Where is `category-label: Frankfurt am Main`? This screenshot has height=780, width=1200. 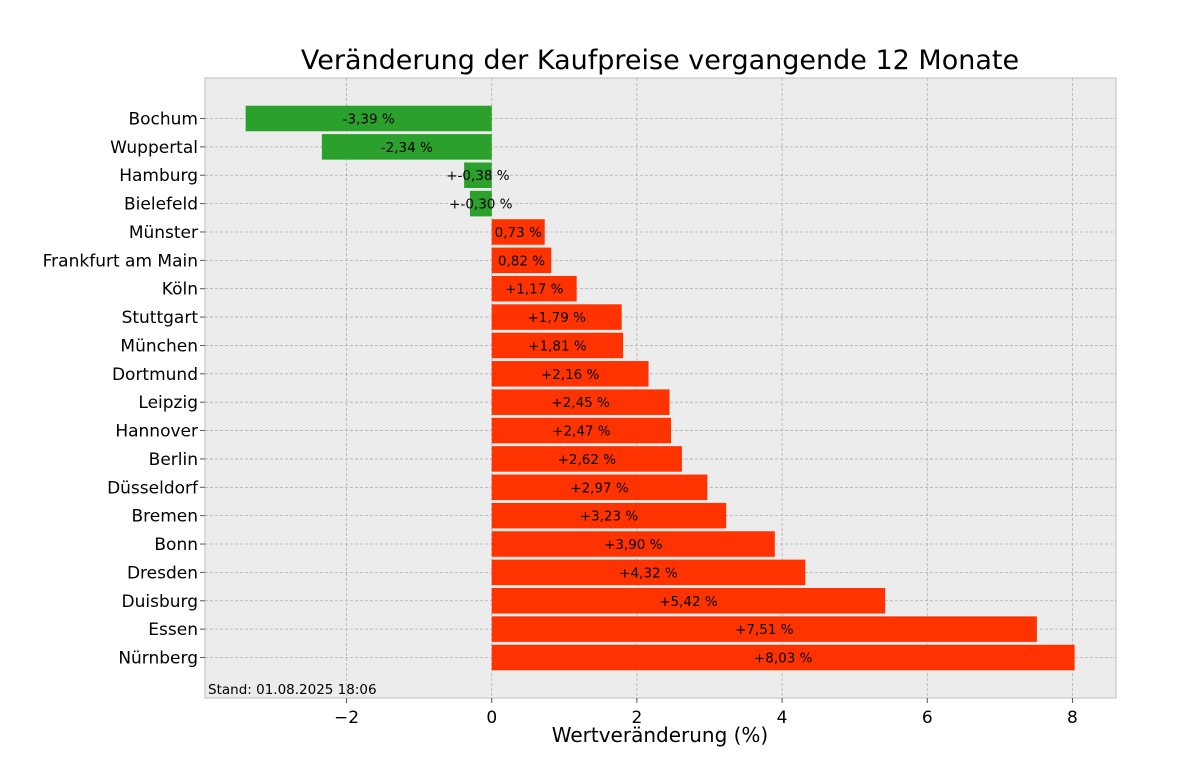
category-label: Frankfurt am Main is located at coordinates (120, 261).